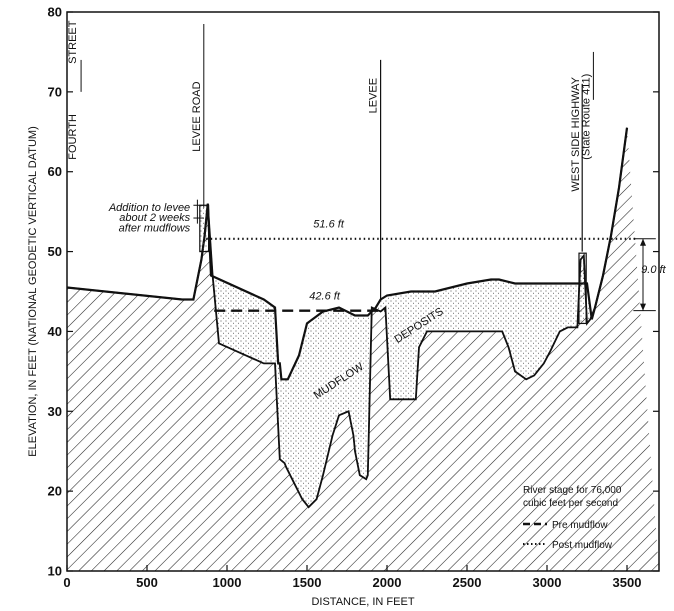  Describe the element at coordinates (73, 137) in the screenshot. I see `fourth-street-label-1: FOURTH` at that location.